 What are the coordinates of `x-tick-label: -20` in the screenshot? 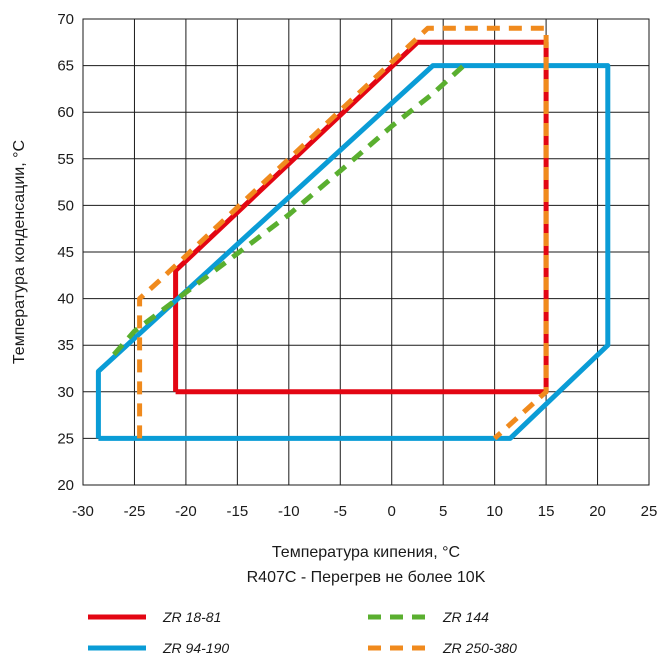 It's located at (186, 511).